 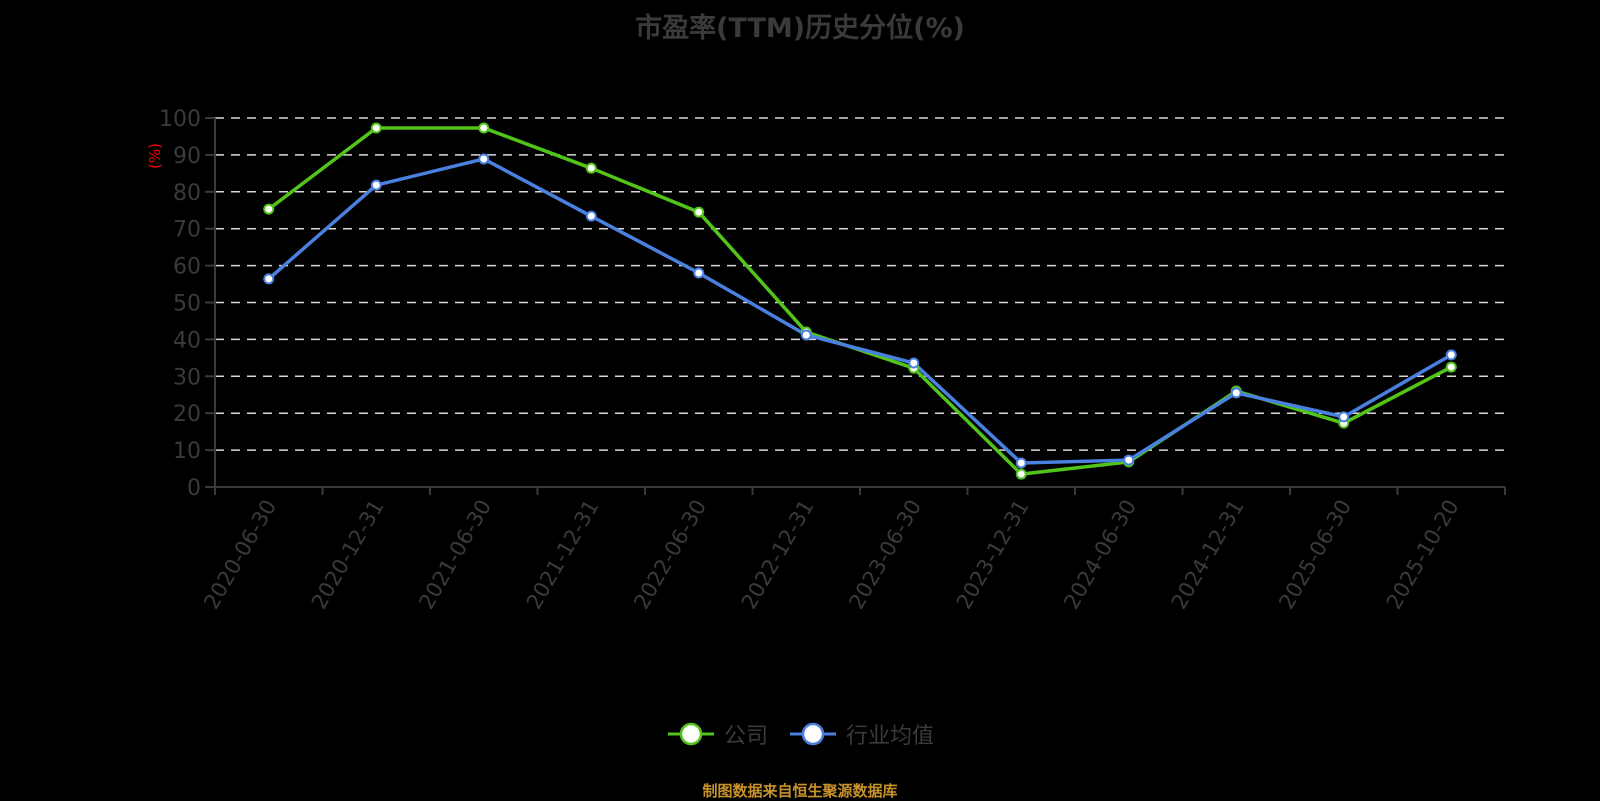 What do you see at coordinates (187, 414) in the screenshot?
I see `y-tick-label: 20` at bounding box center [187, 414].